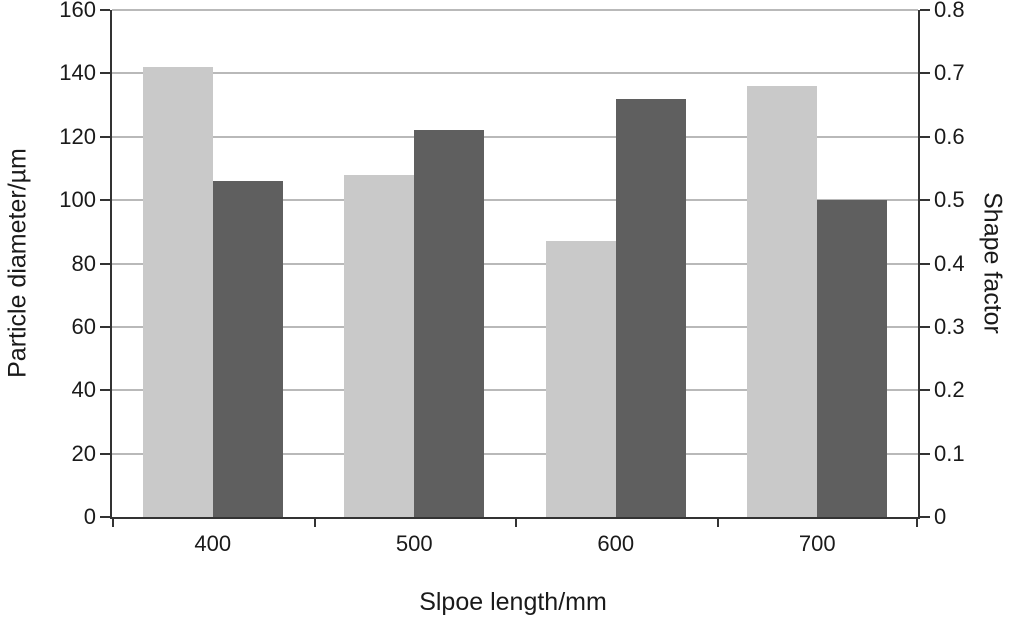 Image resolution: width=1024 pixels, height=621 pixels. I want to click on y-axis-right-tick-label: 0.1, so click(949, 453).